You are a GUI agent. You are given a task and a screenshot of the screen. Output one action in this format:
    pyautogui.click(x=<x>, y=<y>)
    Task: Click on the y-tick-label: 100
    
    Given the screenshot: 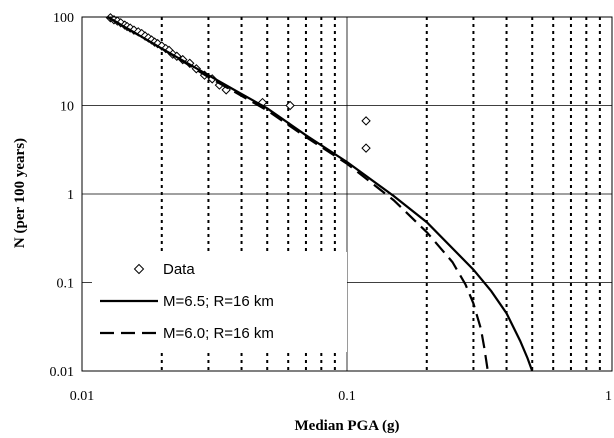 What is the action you would take?
    pyautogui.click(x=63, y=18)
    